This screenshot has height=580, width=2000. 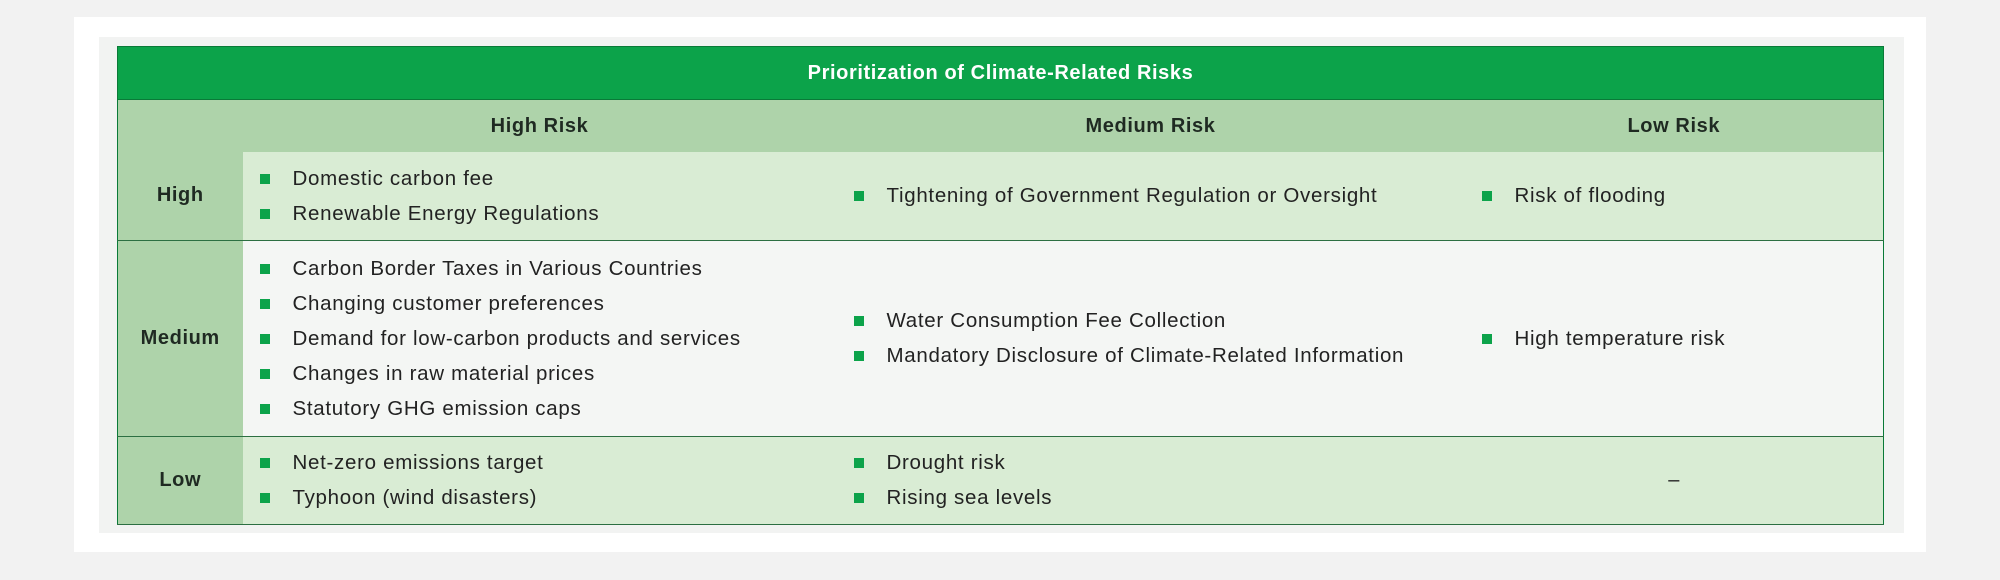 What do you see at coordinates (1159, 462) in the screenshot?
I see `list-item: Drought risk` at bounding box center [1159, 462].